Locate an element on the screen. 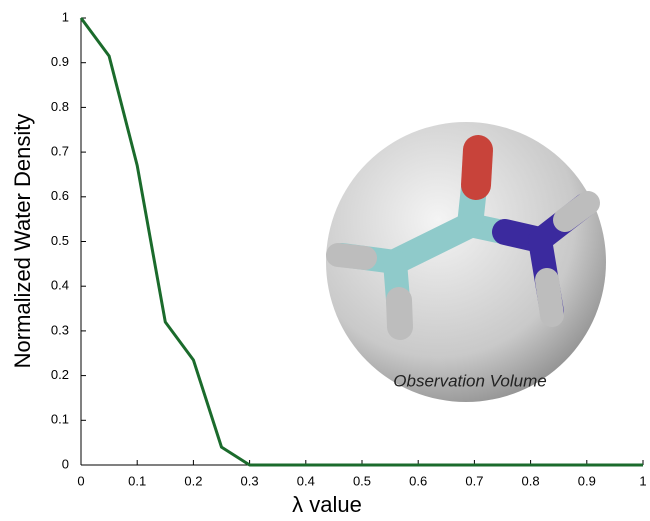  y-tick-label: 0.6 is located at coordinates (60, 195).